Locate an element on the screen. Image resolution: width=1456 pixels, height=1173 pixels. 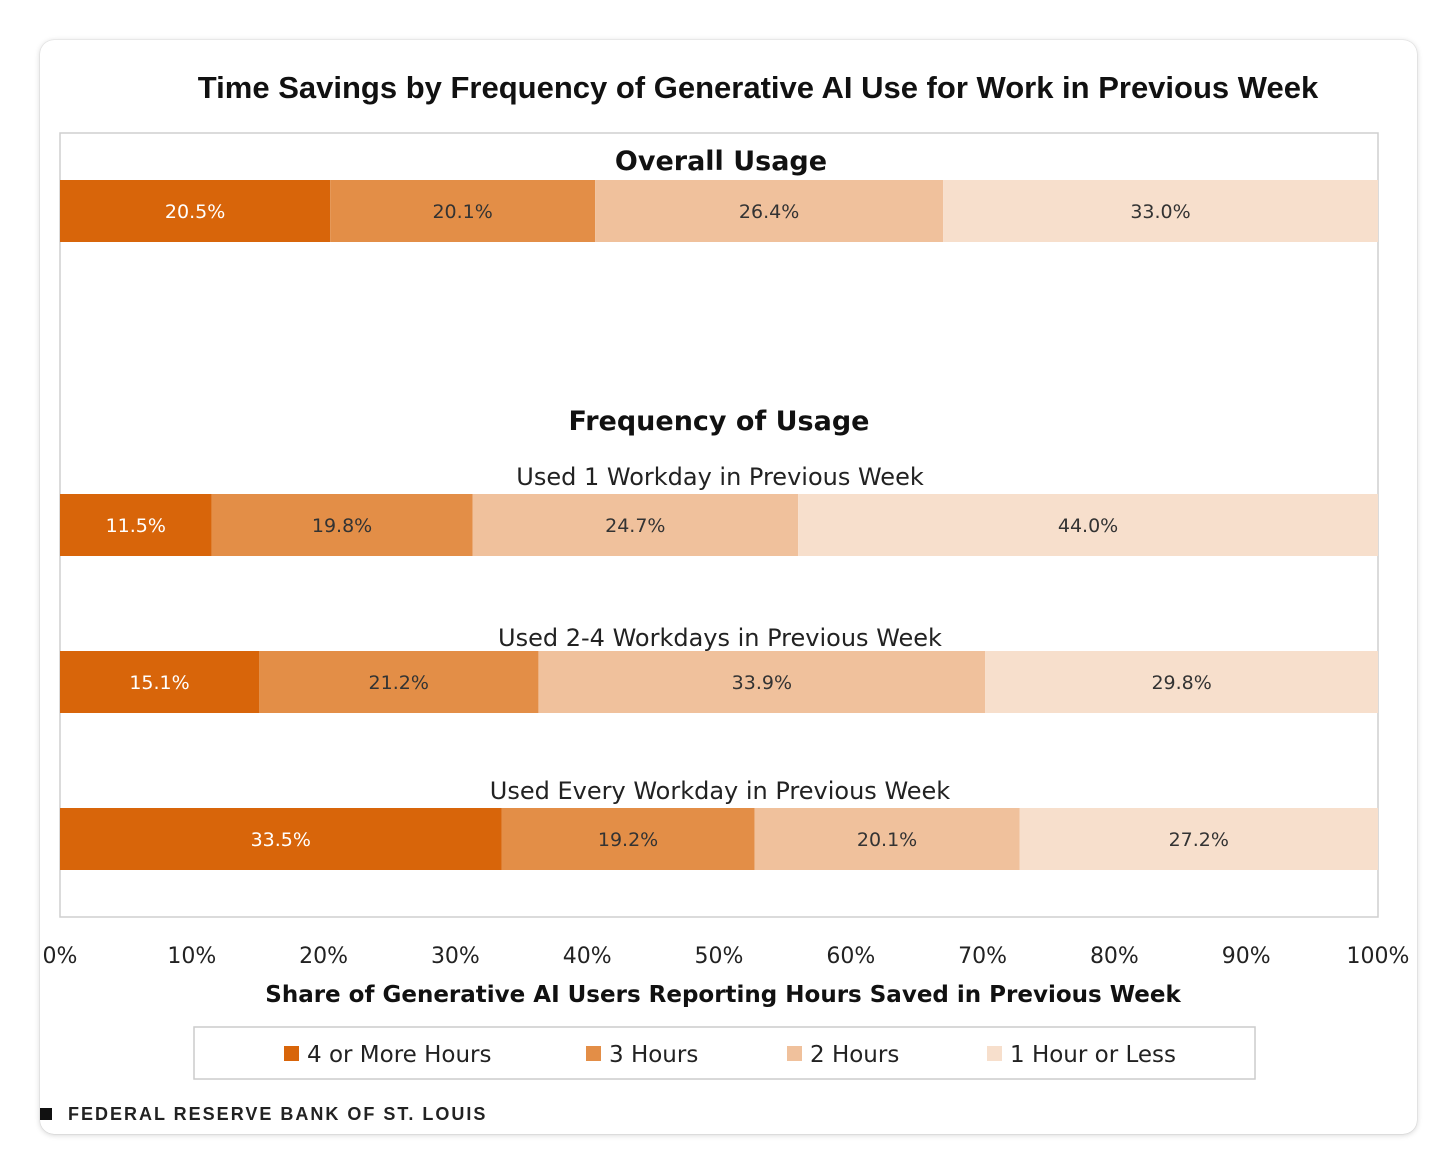
data-label: 27.2% is located at coordinates (1199, 840).